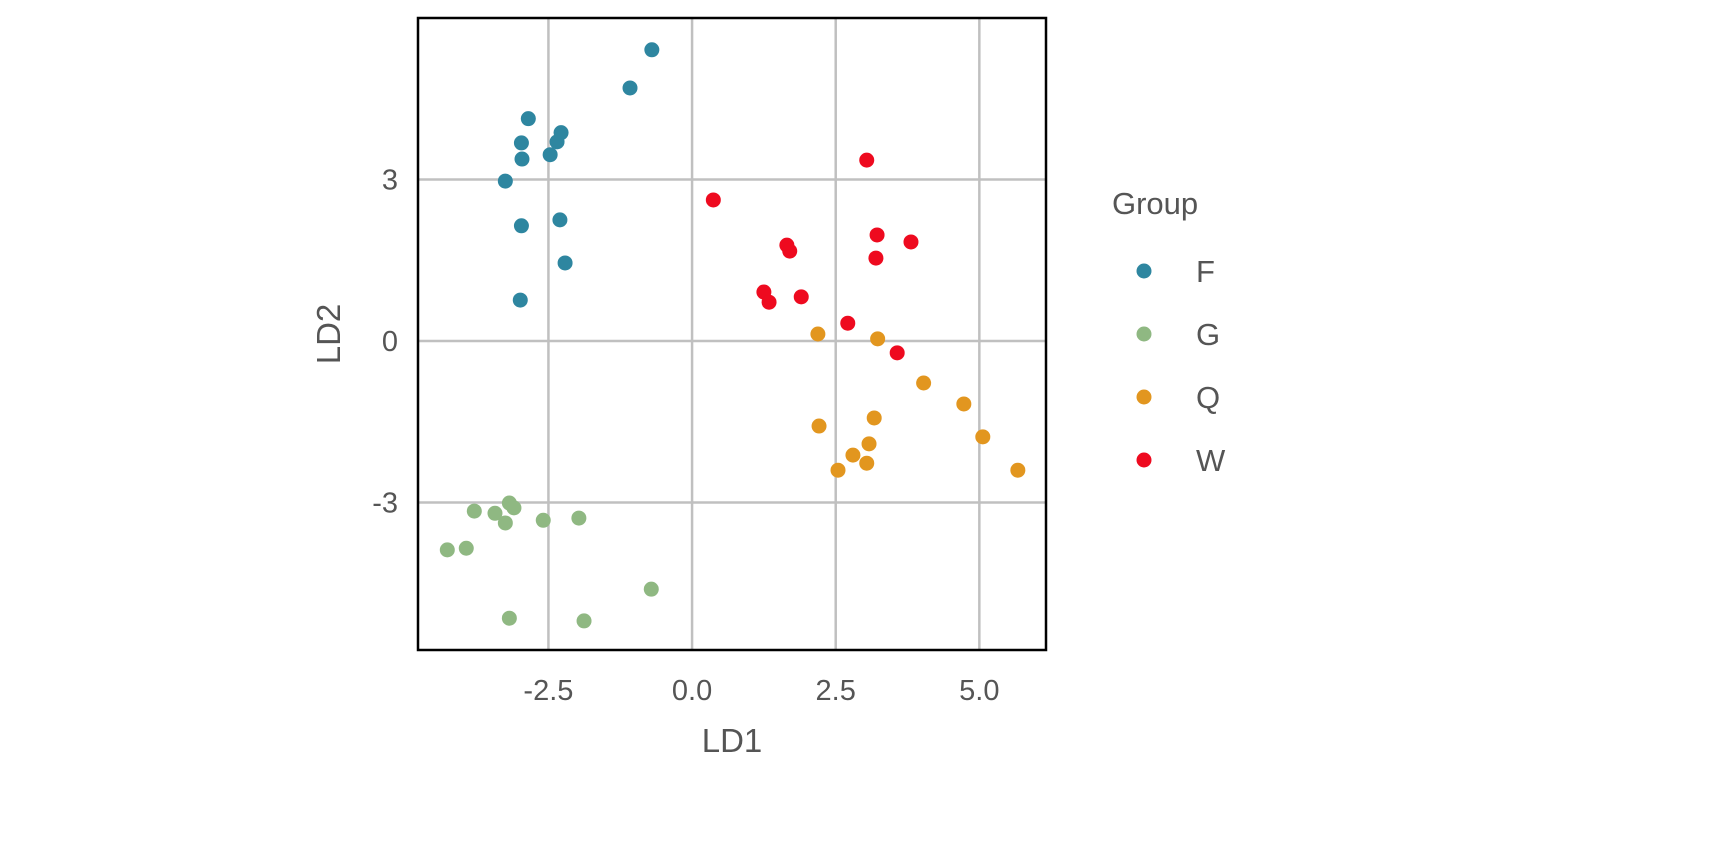  I want to click on y-tick-label: 3, so click(390, 180).